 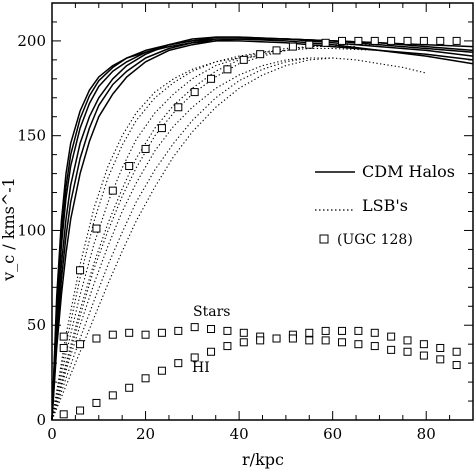 What do you see at coordinates (375, 240) in the screenshot?
I see `legend-label-ugc128: (UGC 128)` at bounding box center [375, 240].